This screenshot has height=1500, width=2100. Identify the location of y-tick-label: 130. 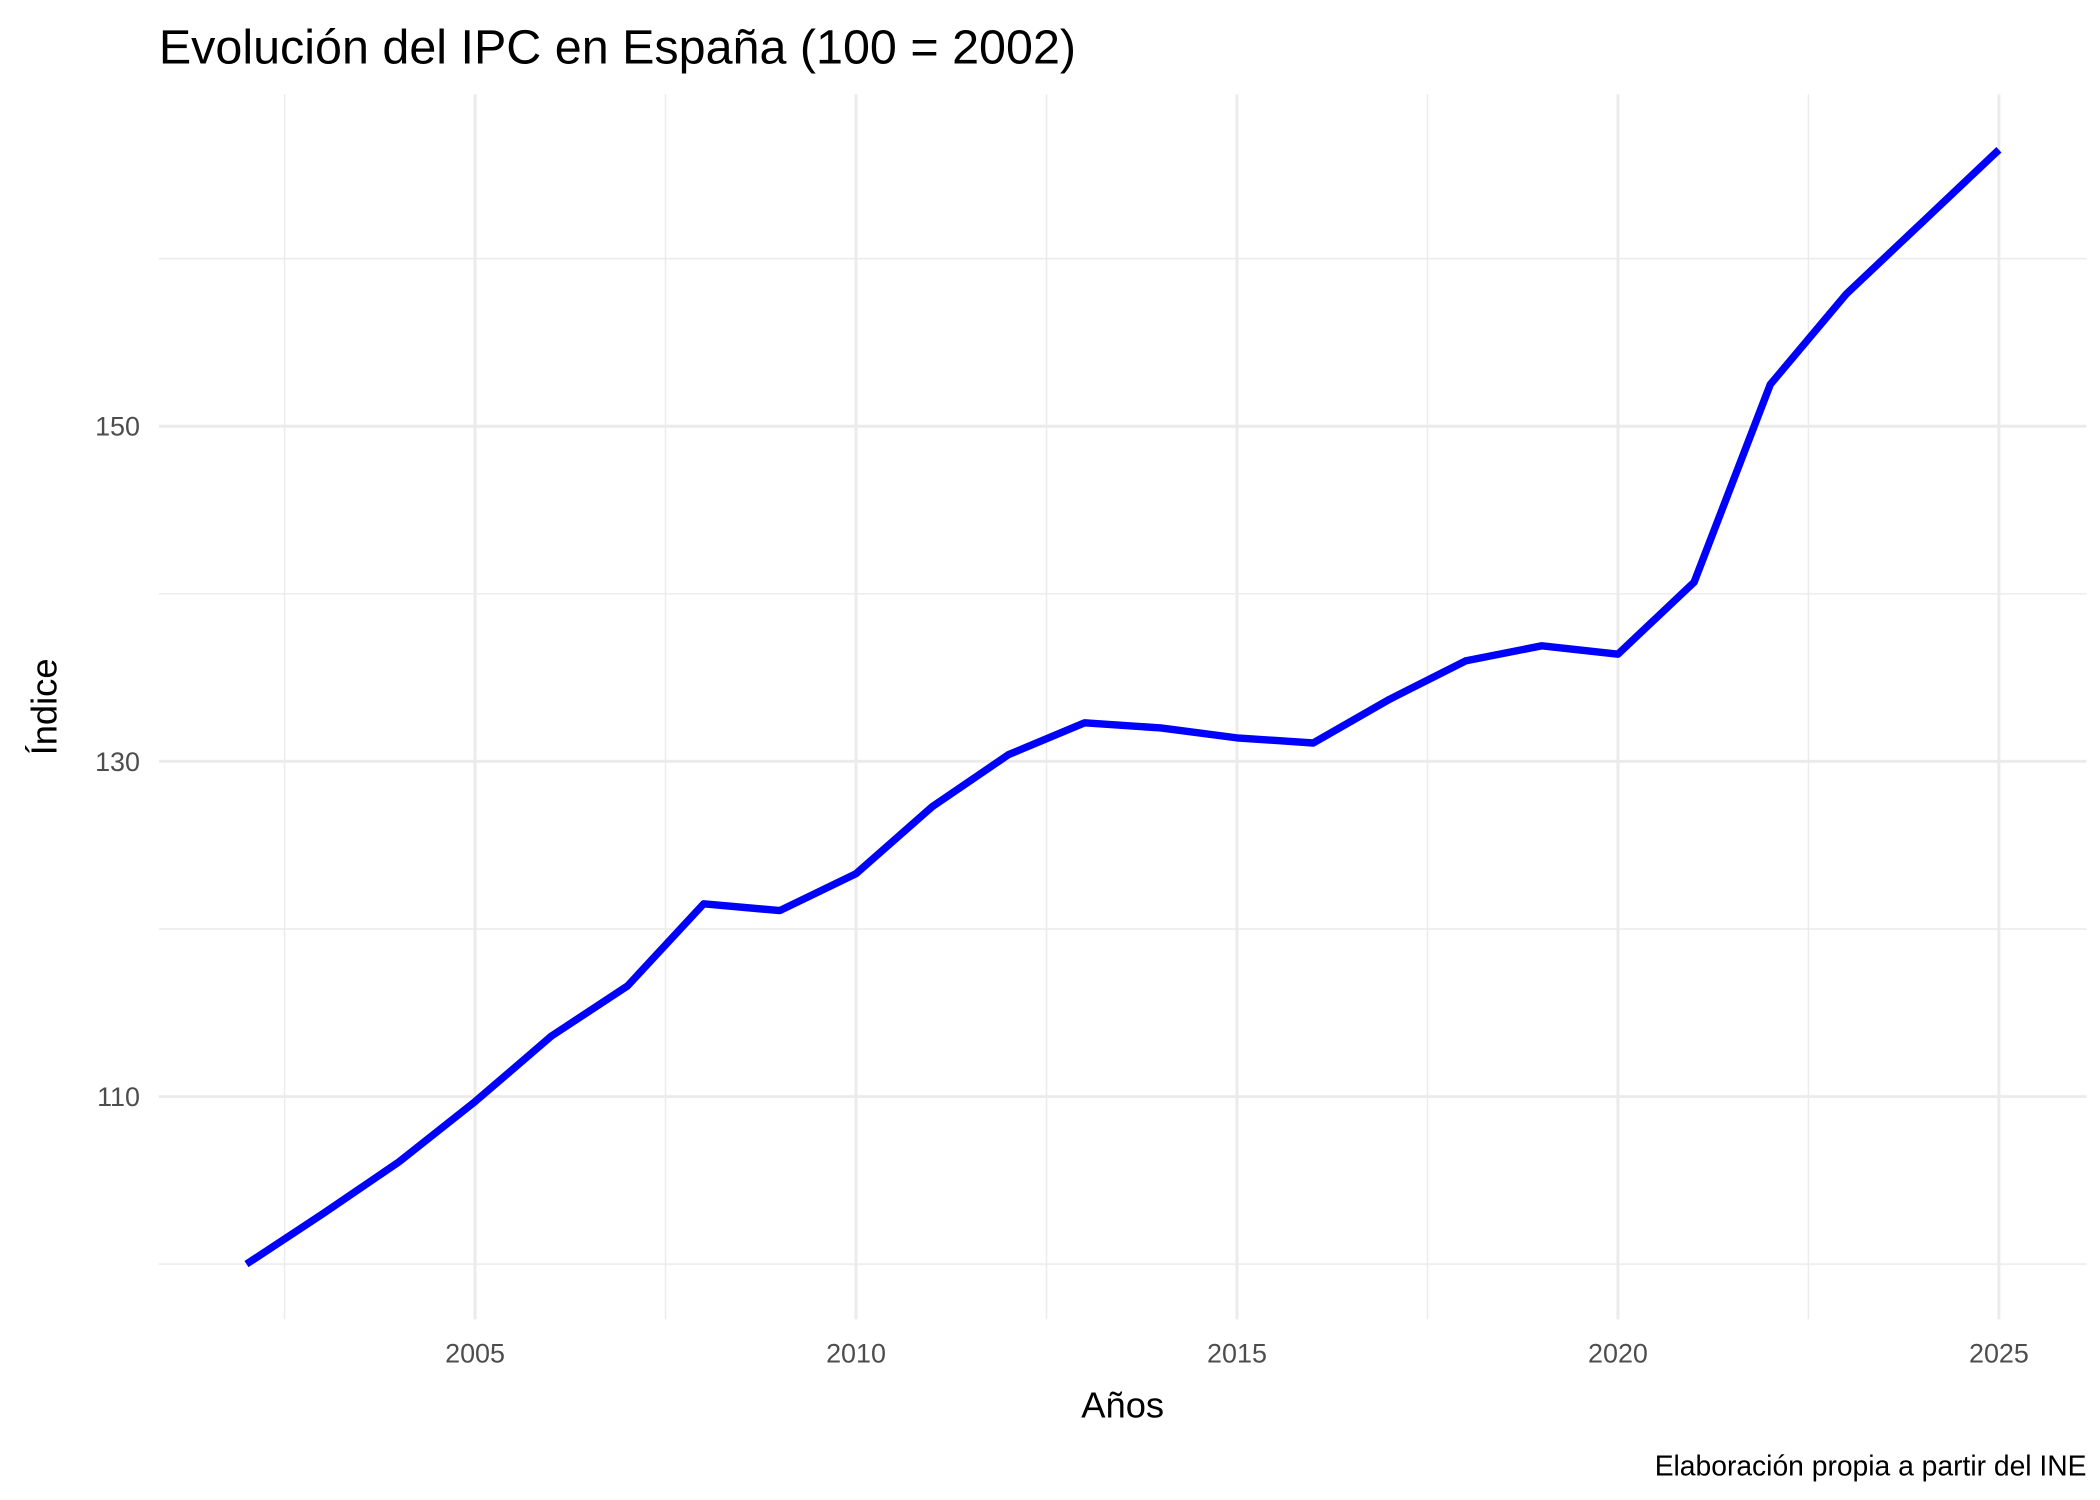
(117, 762).